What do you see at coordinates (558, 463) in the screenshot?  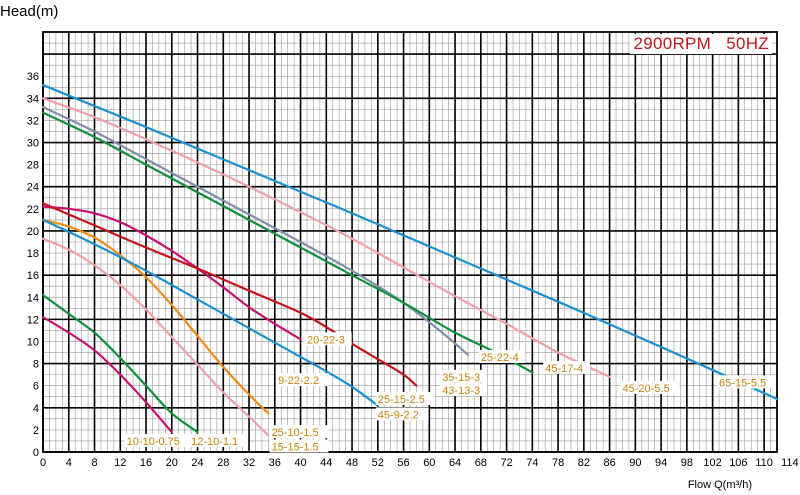 I see `x-tick-label: 78` at bounding box center [558, 463].